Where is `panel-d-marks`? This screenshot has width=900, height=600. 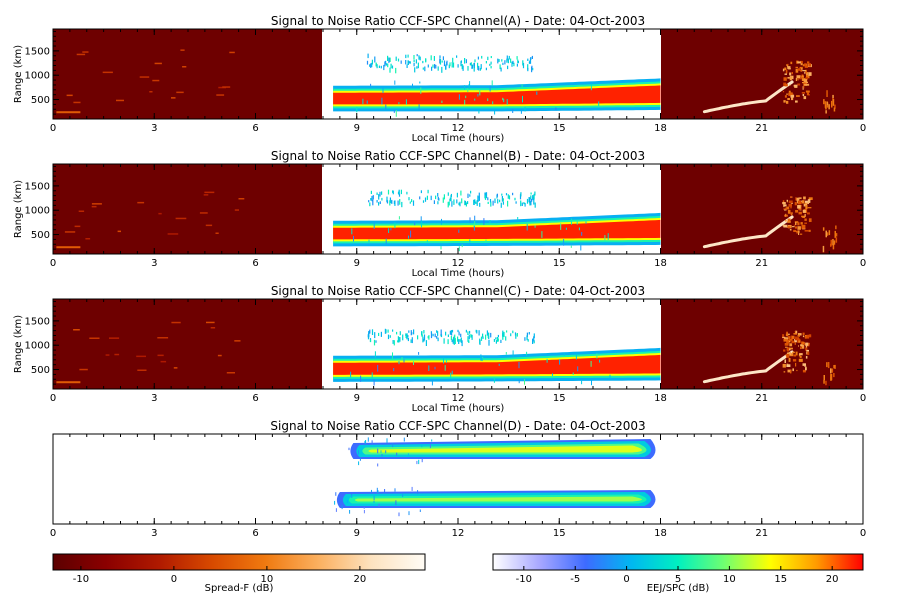 panel-d-marks is located at coordinates (495, 477).